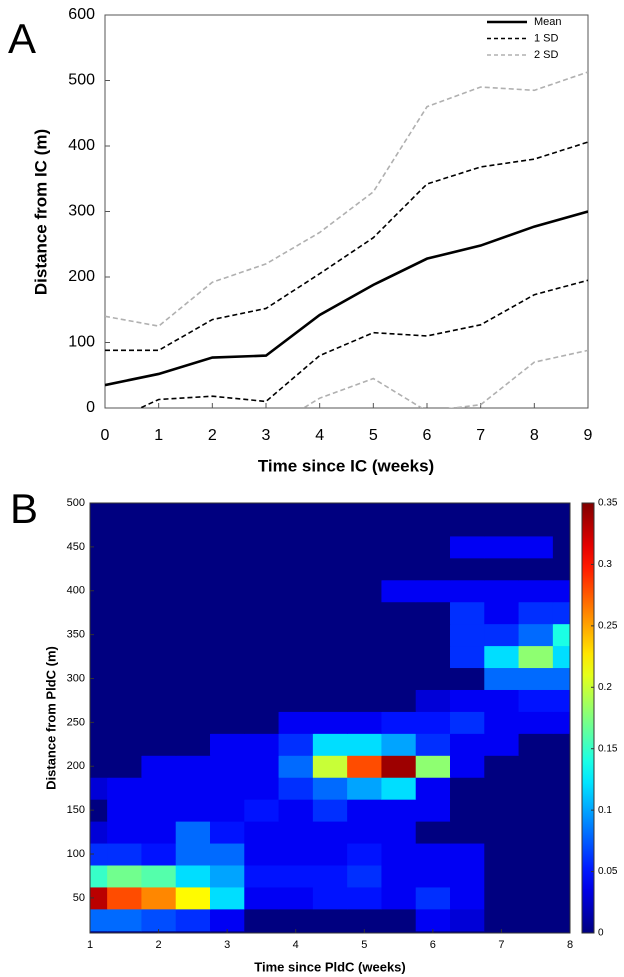 This screenshot has height=977, width=624. Describe the element at coordinates (76, 635) in the screenshot. I see `y-tick-label: 350` at that location.